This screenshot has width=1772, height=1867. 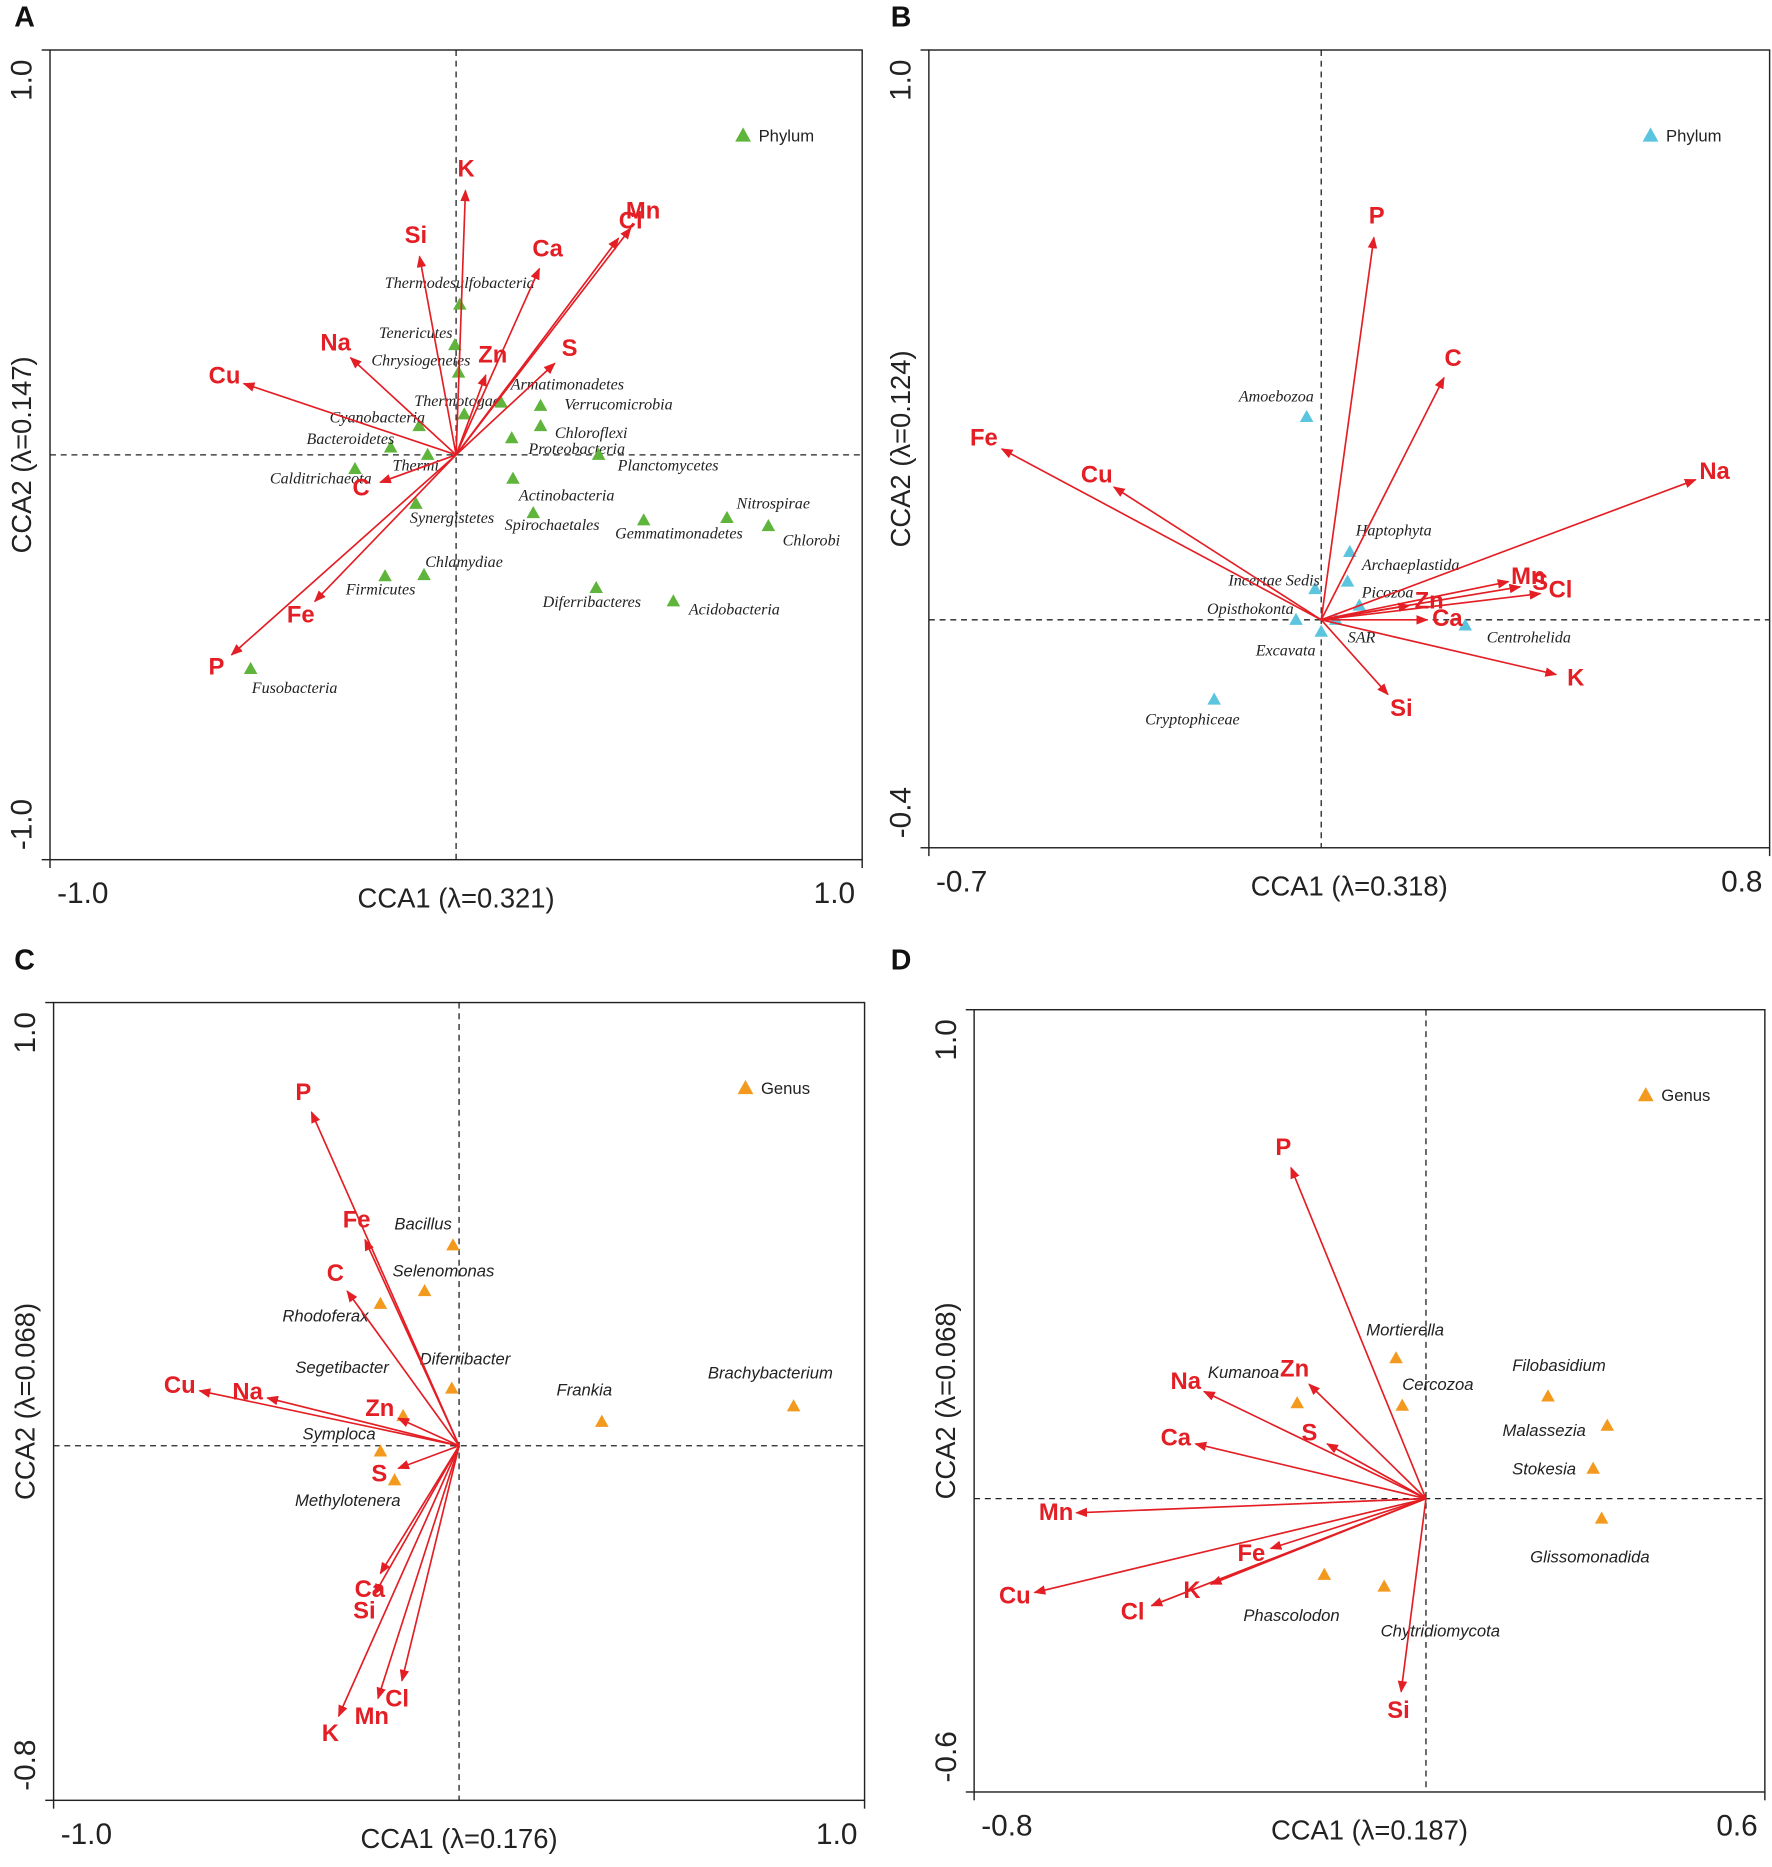 I want to click on point-label: Filobasidium, so click(x=1559, y=1365).